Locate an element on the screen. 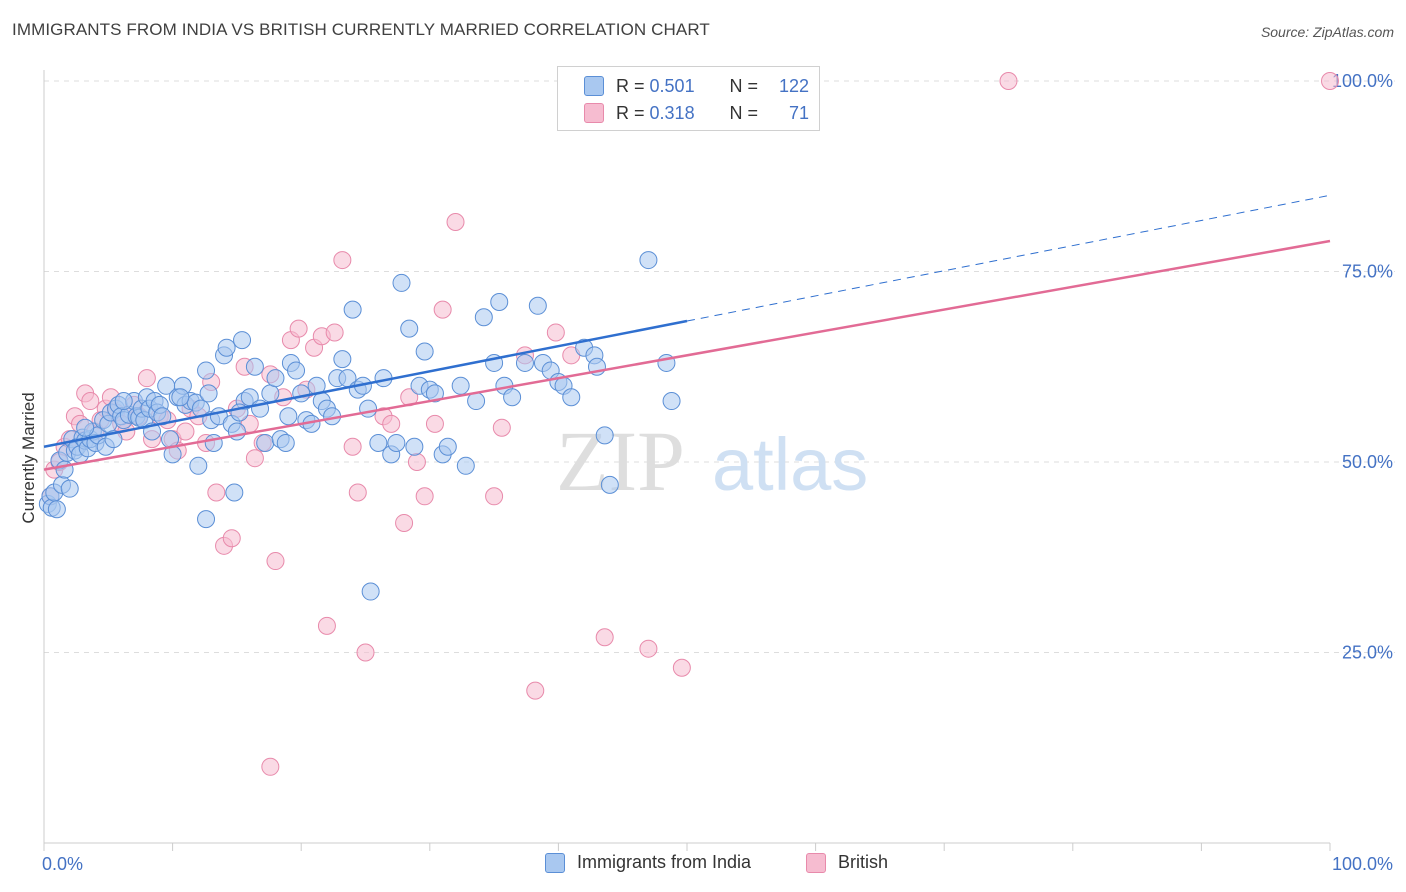  legend-n-value: 122 is located at coordinates (794, 85).